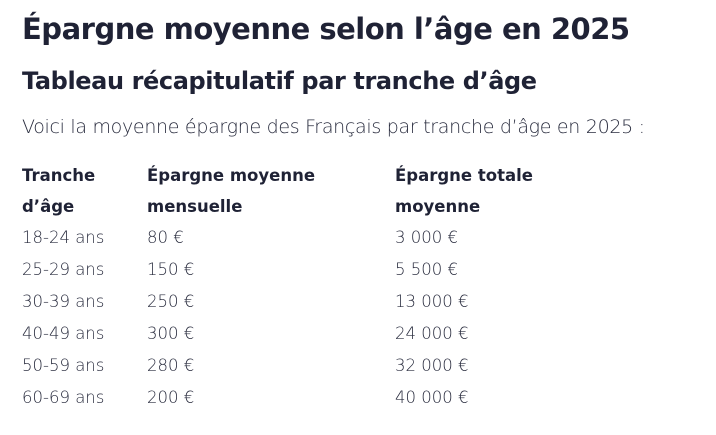  I want to click on table-row: 25-29 ans 150 € 5 500 €, so click(308, 270).